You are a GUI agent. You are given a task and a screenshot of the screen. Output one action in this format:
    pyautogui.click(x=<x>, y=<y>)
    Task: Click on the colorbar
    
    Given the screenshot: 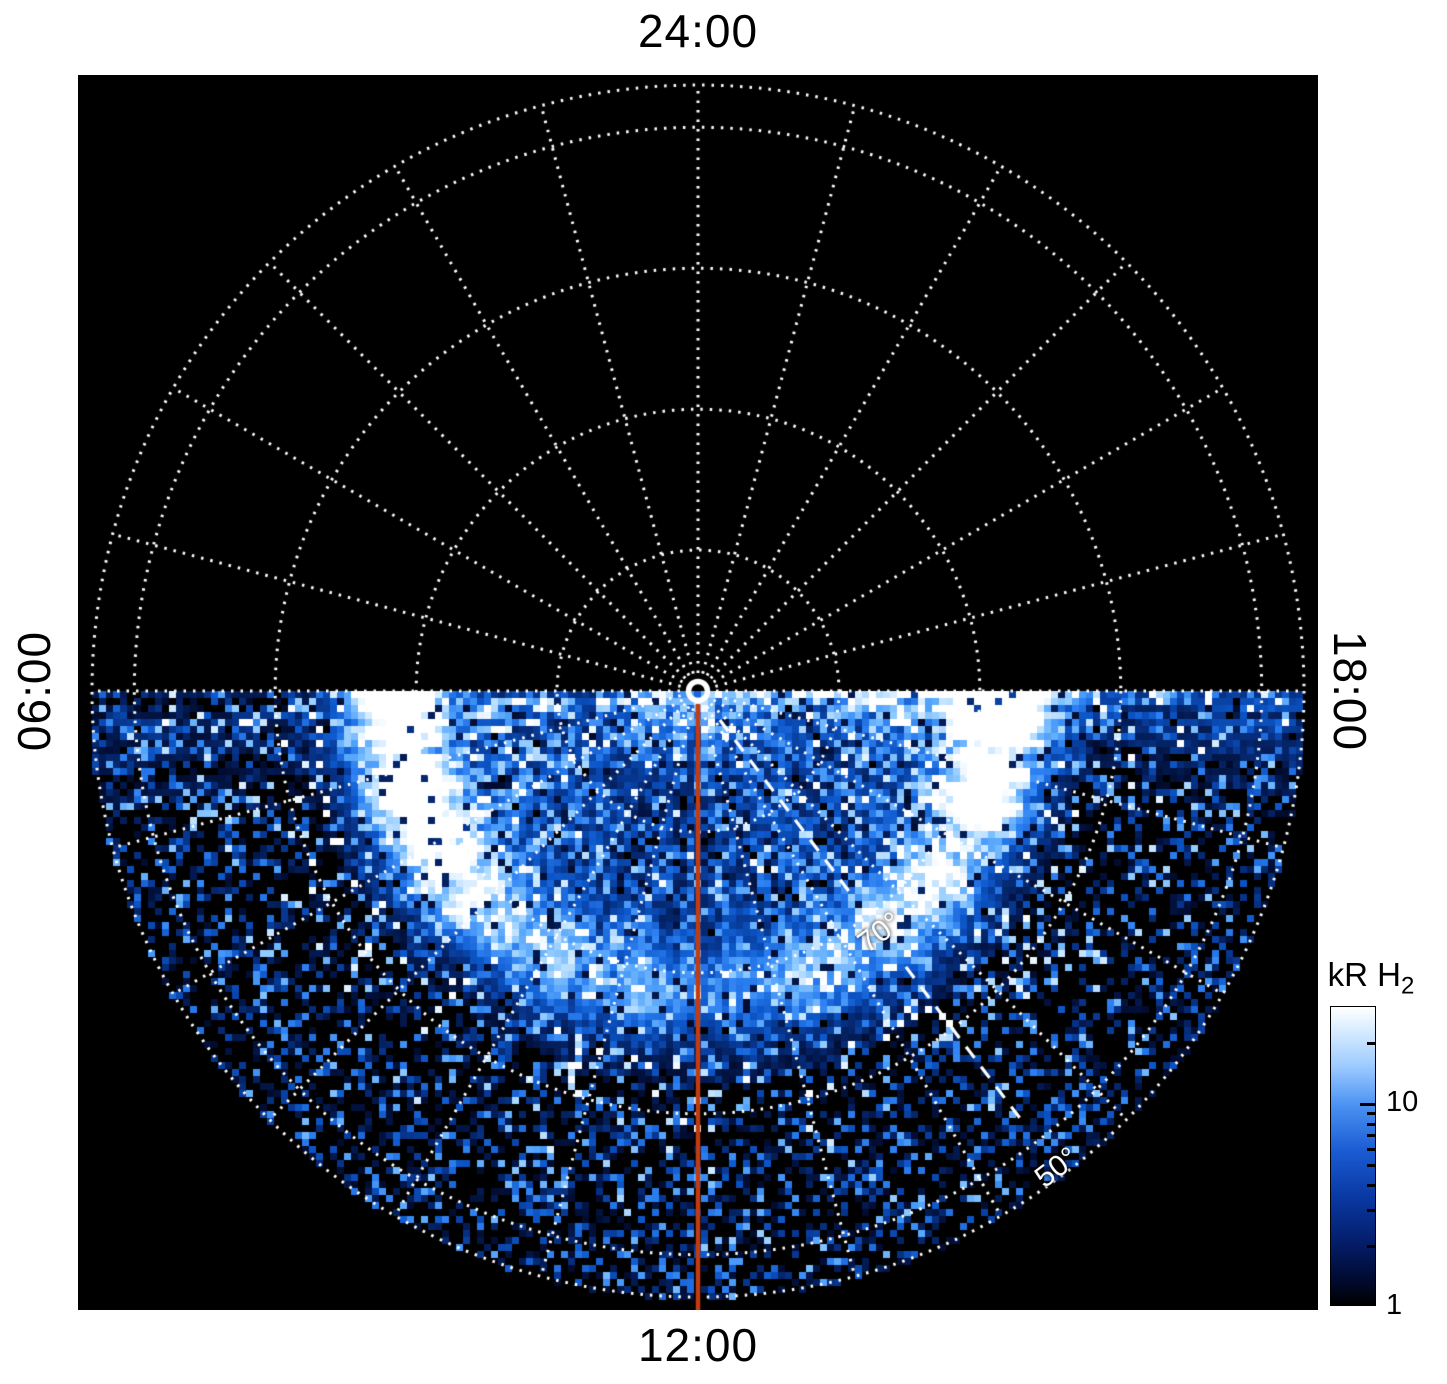 What is the action you would take?
    pyautogui.click(x=1353, y=1156)
    